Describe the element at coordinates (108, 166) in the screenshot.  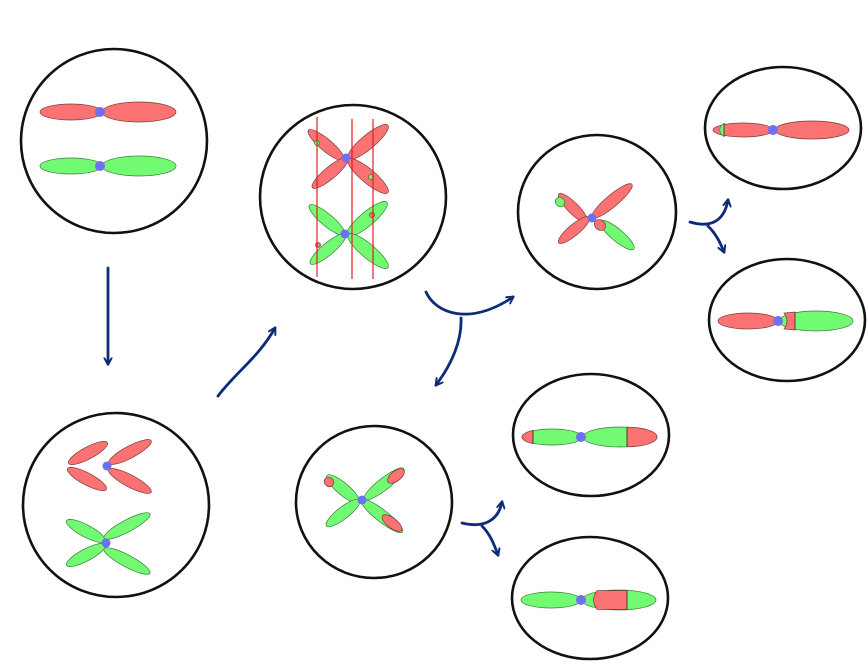
I see `paternal-chromosome` at that location.